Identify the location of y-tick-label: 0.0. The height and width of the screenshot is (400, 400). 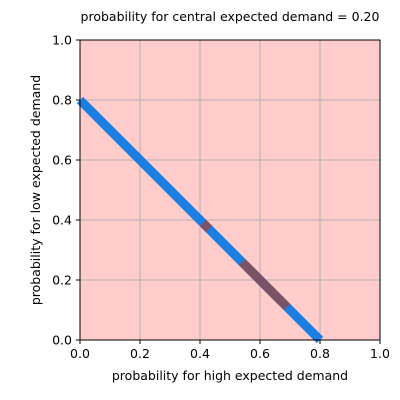
(62, 340).